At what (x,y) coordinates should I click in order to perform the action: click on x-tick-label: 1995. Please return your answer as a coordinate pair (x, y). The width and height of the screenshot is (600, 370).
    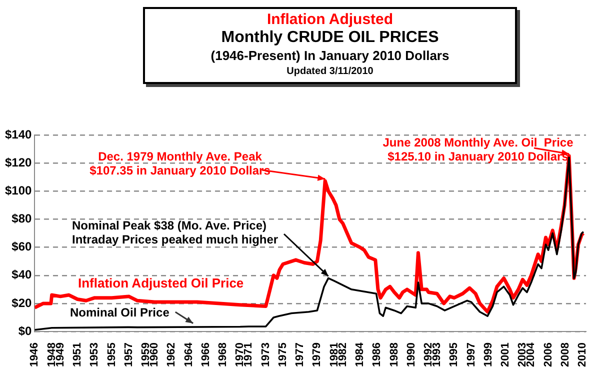
    Looking at the image, I should click on (454, 355).